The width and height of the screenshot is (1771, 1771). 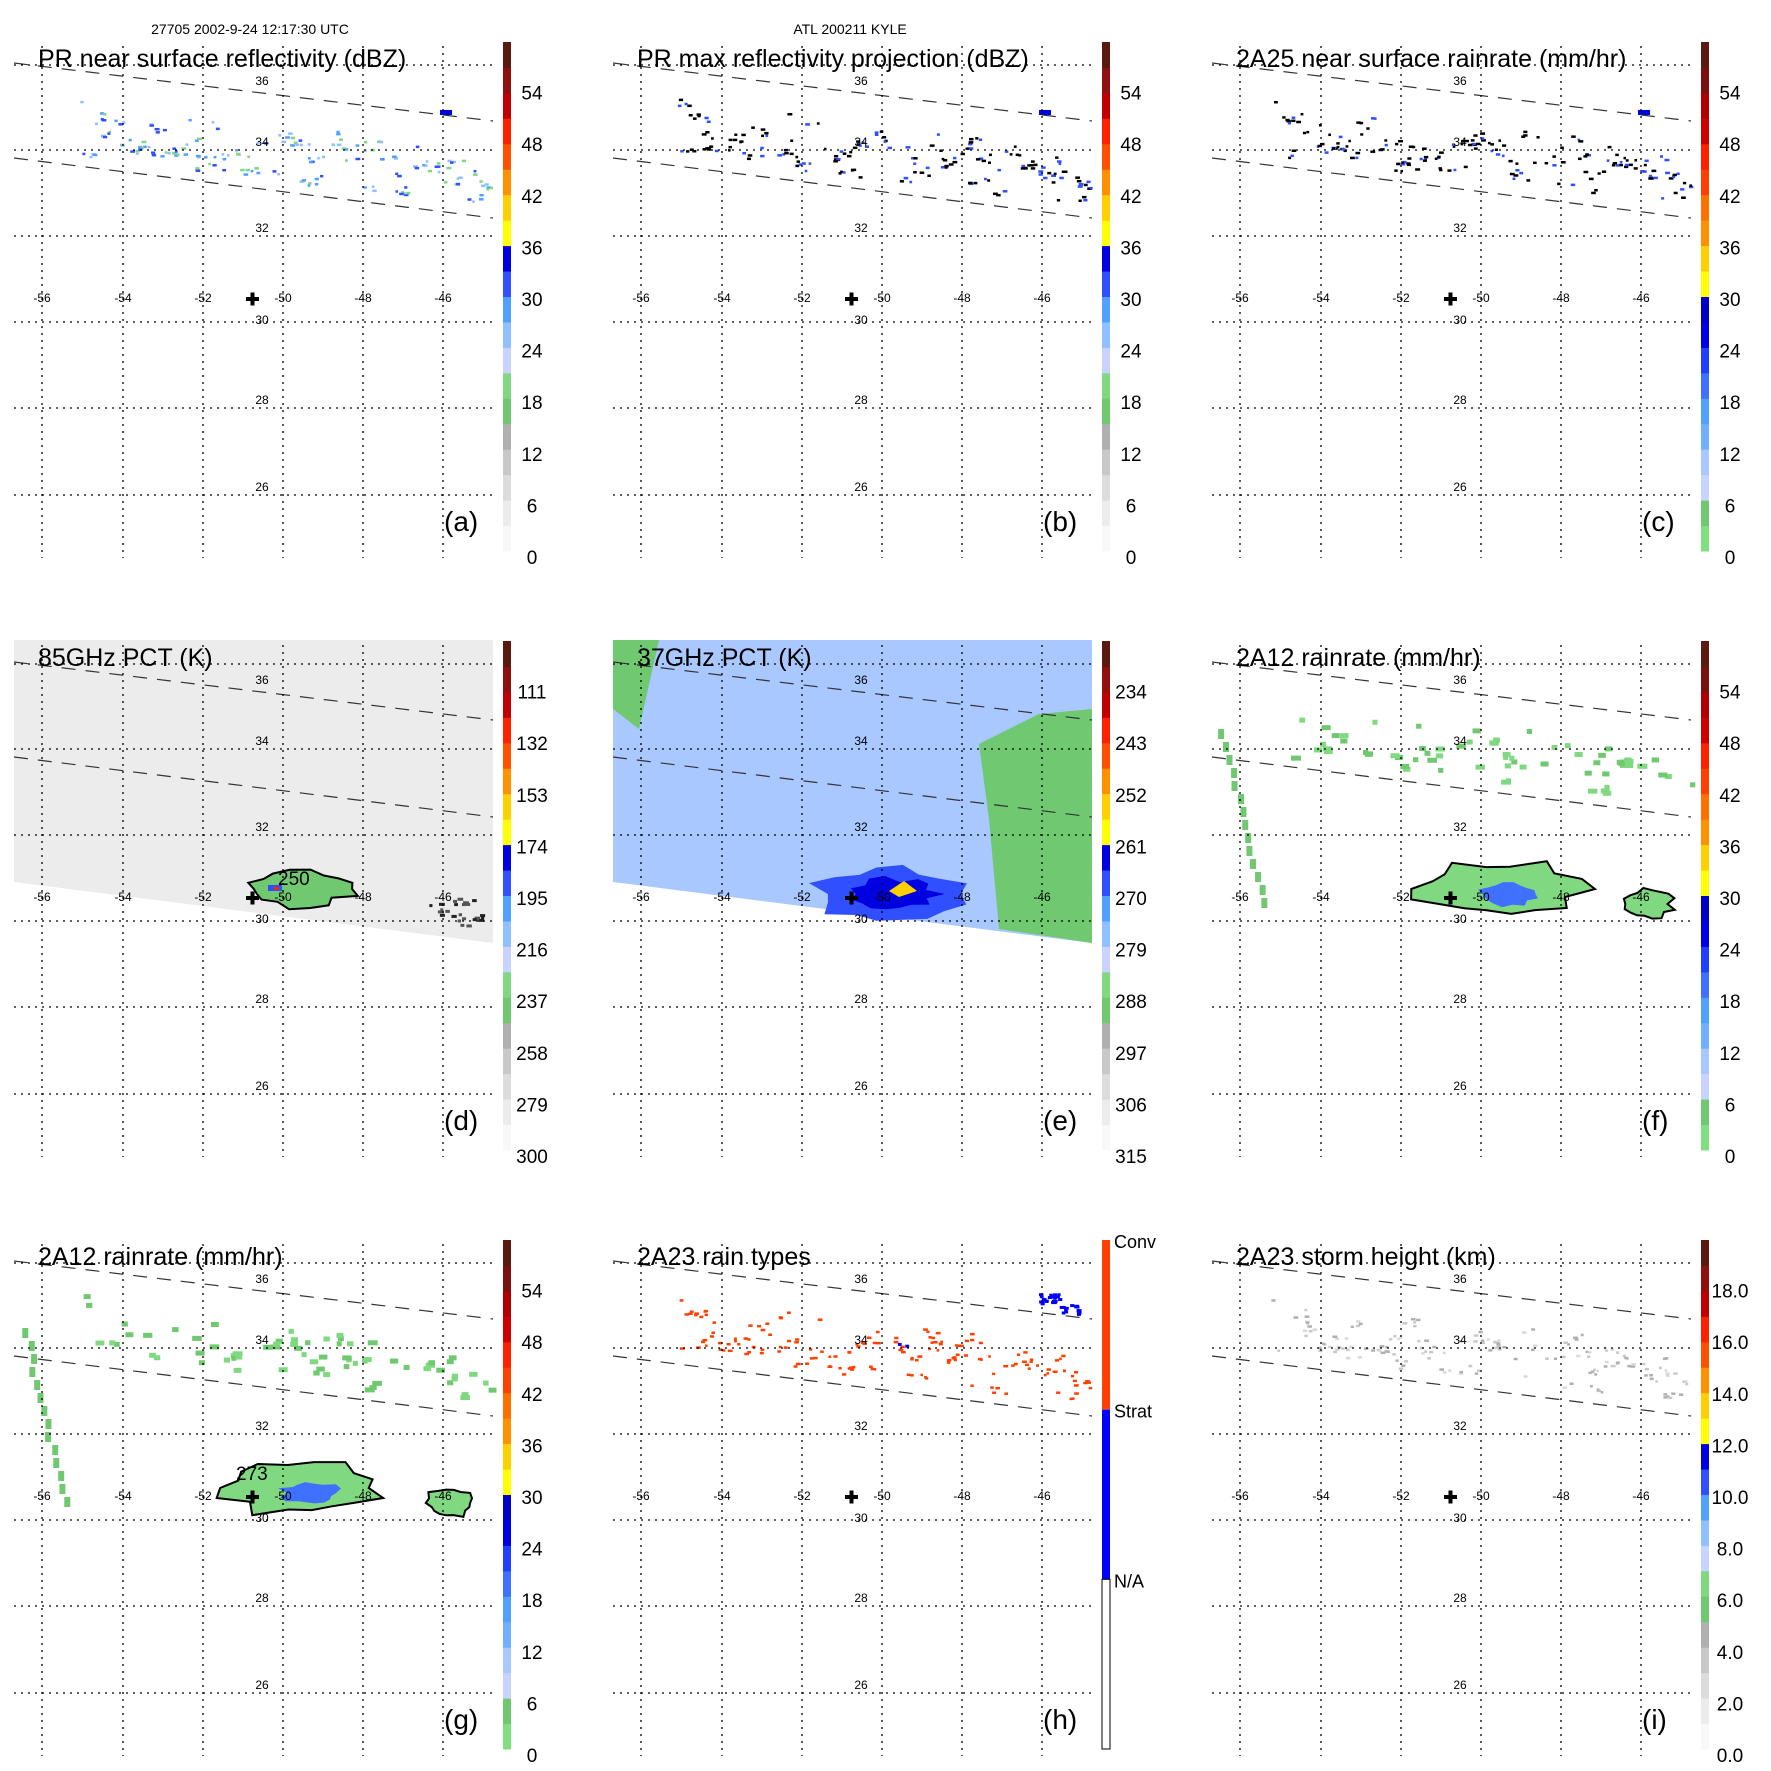 What do you see at coordinates (125, 658) in the screenshot?
I see `panel-title: 85GHz PCT (K)` at bounding box center [125, 658].